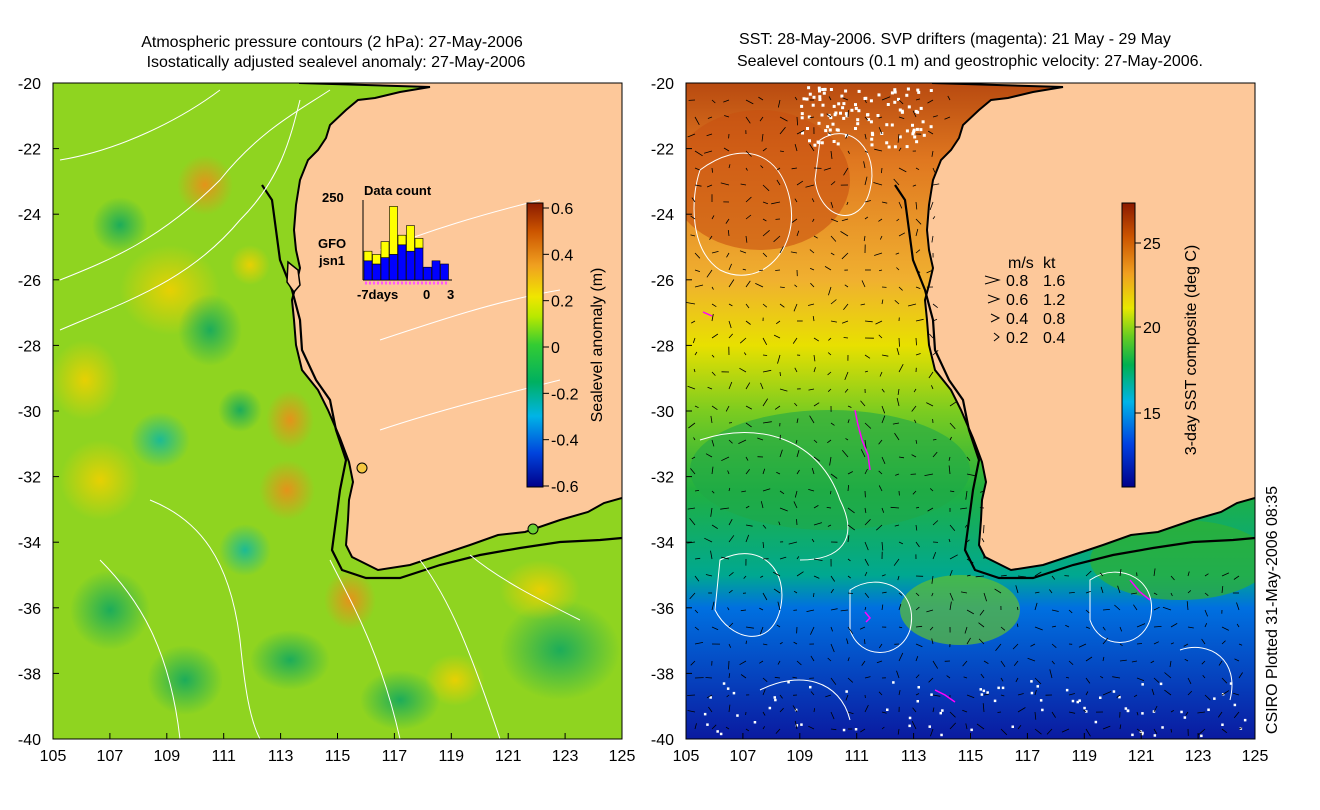  Describe the element at coordinates (386, 242) in the screenshot. I see `data-count-inset: Data count 250 GFO jsn1 -7days 0 3` at that location.